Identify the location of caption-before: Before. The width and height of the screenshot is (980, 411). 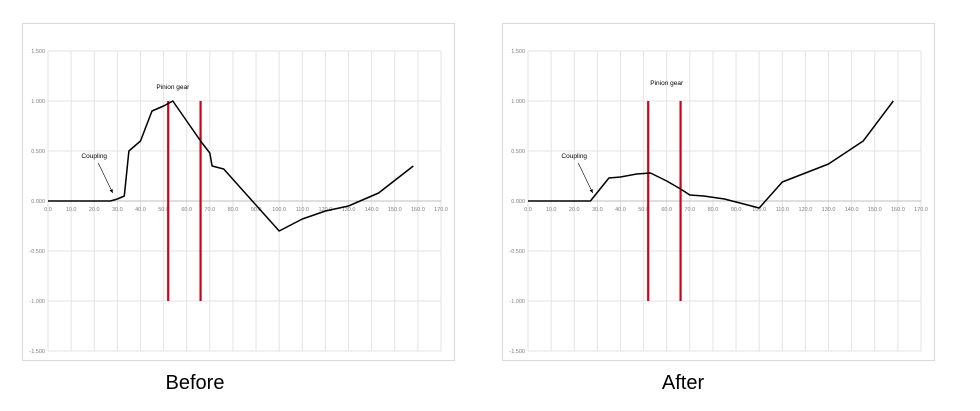
(195, 383).